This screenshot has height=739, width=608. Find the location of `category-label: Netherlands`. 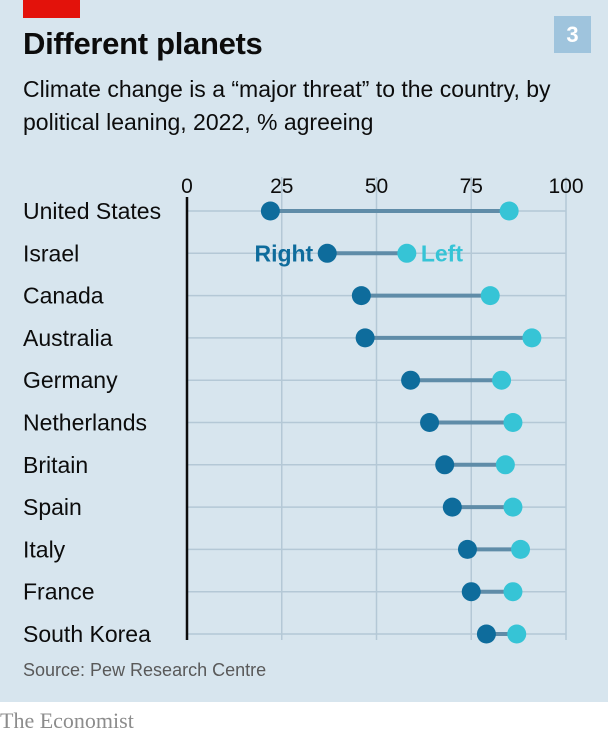

category-label: Netherlands is located at coordinates (85, 423).